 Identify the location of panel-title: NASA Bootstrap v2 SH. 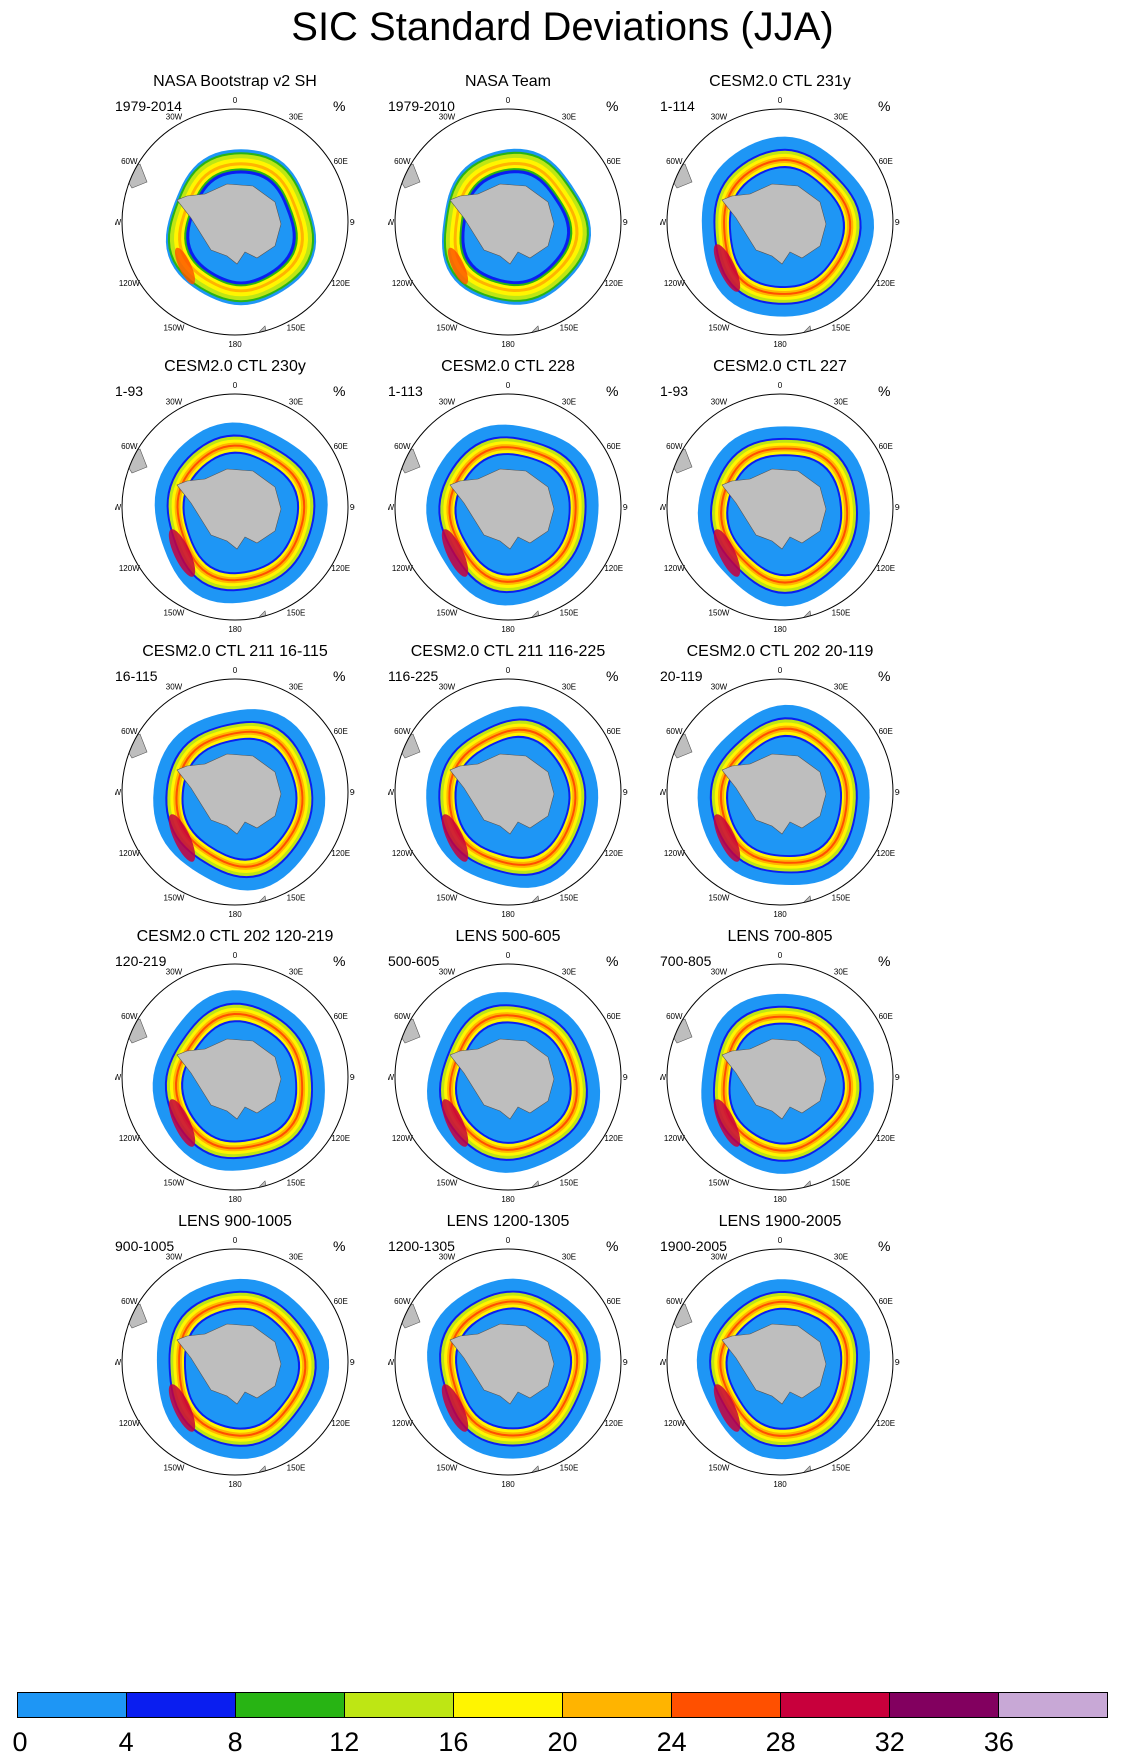
(235, 81).